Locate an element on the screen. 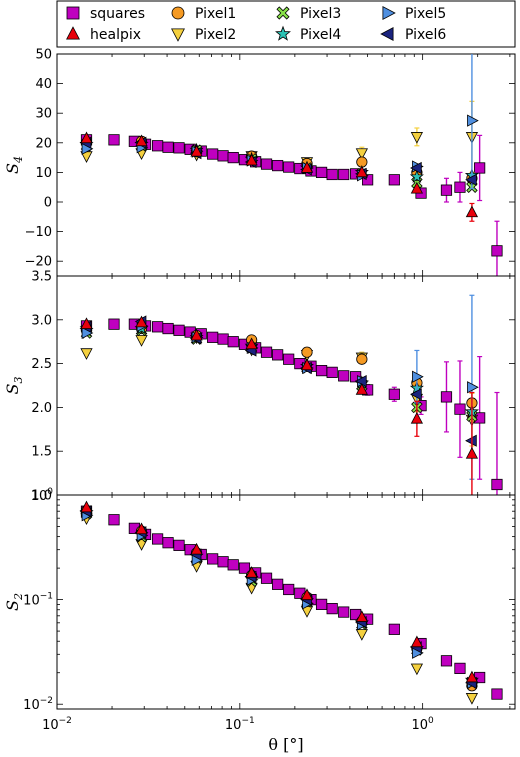  y-tick-label: 40 is located at coordinates (43, 84).